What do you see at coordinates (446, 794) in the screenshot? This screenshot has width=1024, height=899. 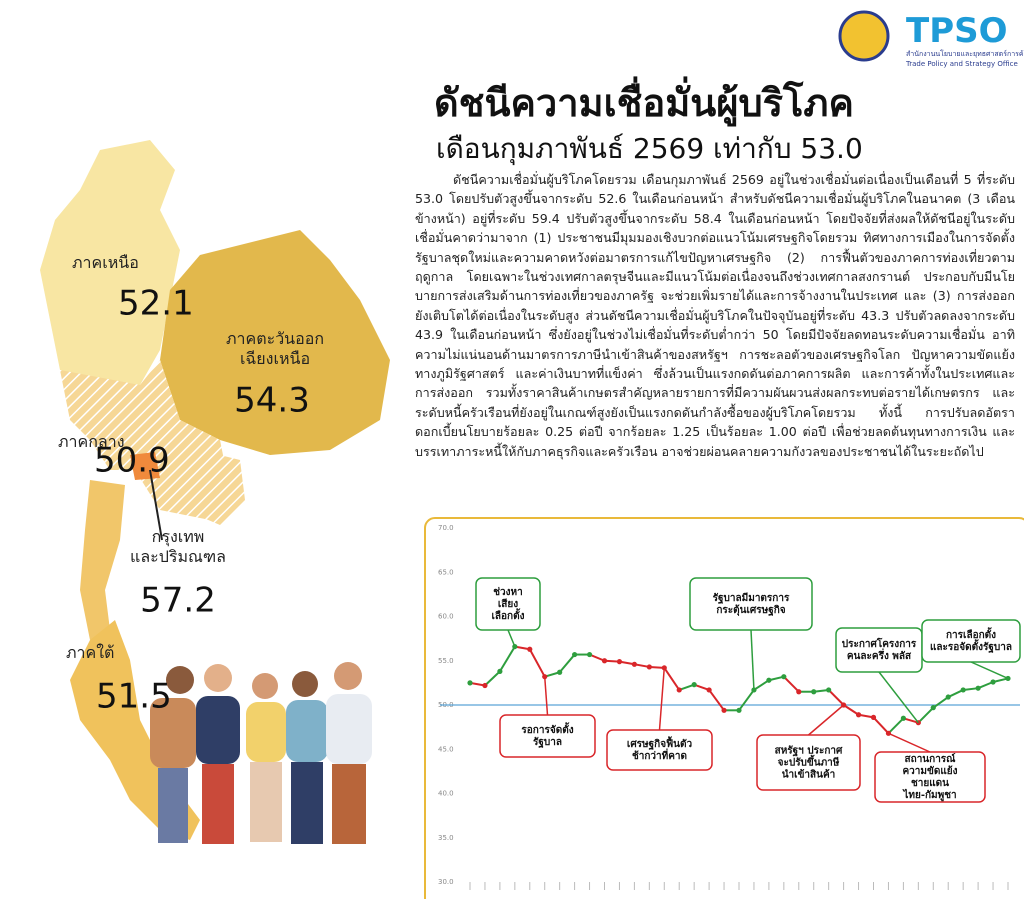 I see `y-tick-label: 40.0` at bounding box center [446, 794].